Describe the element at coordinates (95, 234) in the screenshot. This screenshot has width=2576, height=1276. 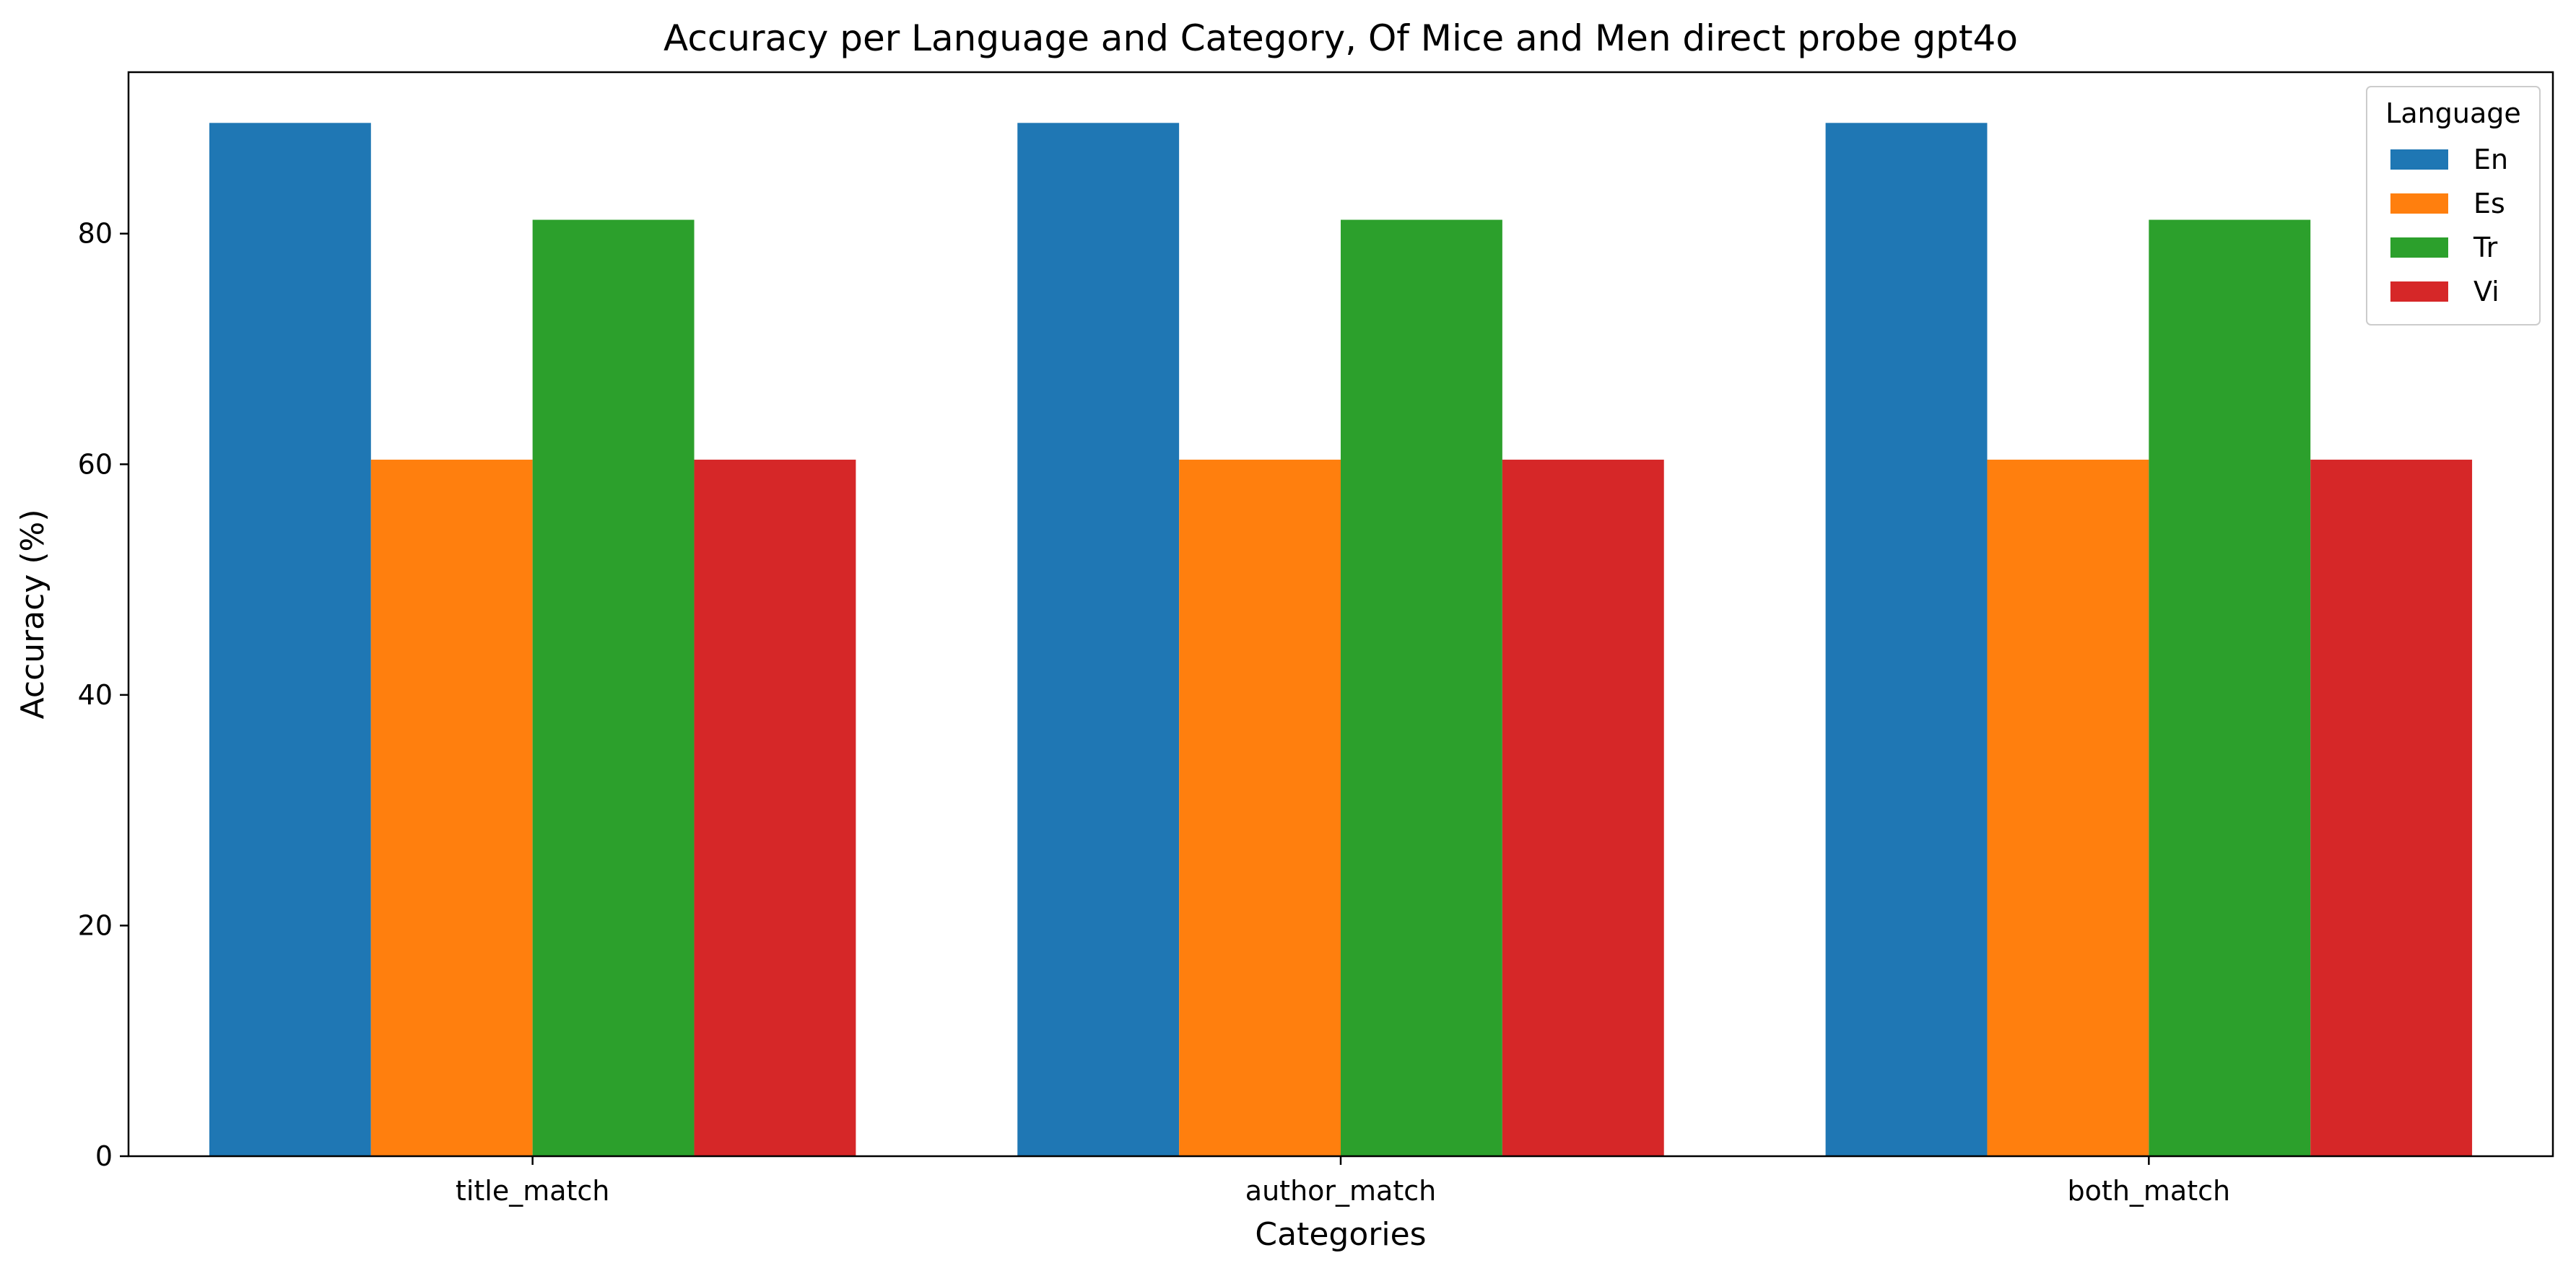
I see `y-tick-label: 80` at that location.